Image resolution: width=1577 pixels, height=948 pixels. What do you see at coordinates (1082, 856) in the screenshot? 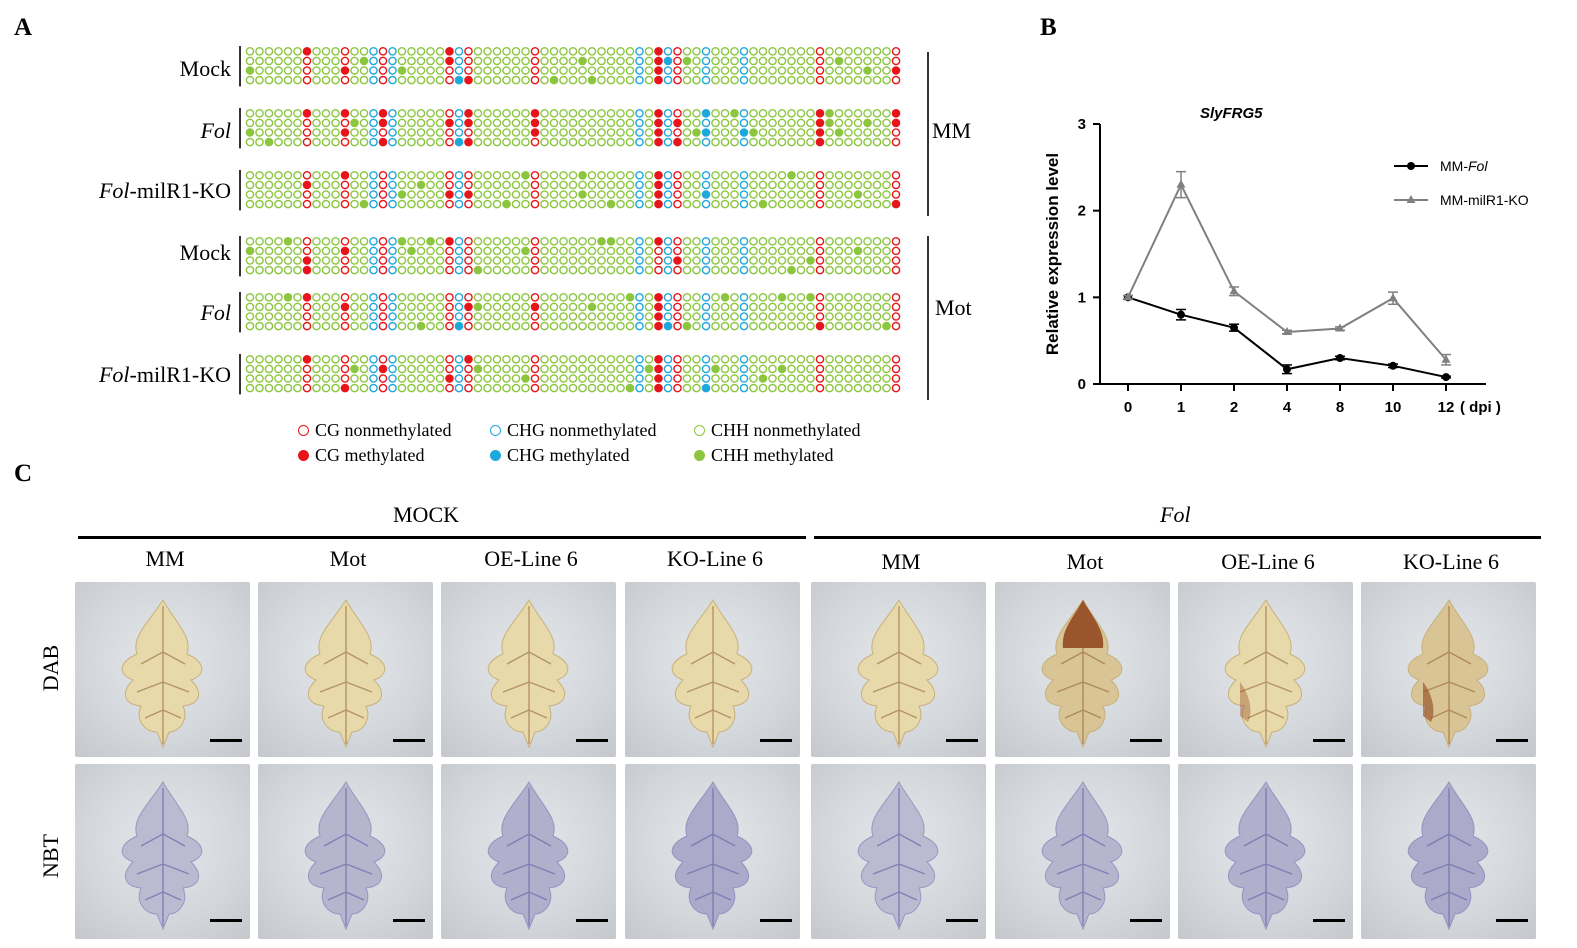
I see `leaf-shape` at bounding box center [1082, 856].